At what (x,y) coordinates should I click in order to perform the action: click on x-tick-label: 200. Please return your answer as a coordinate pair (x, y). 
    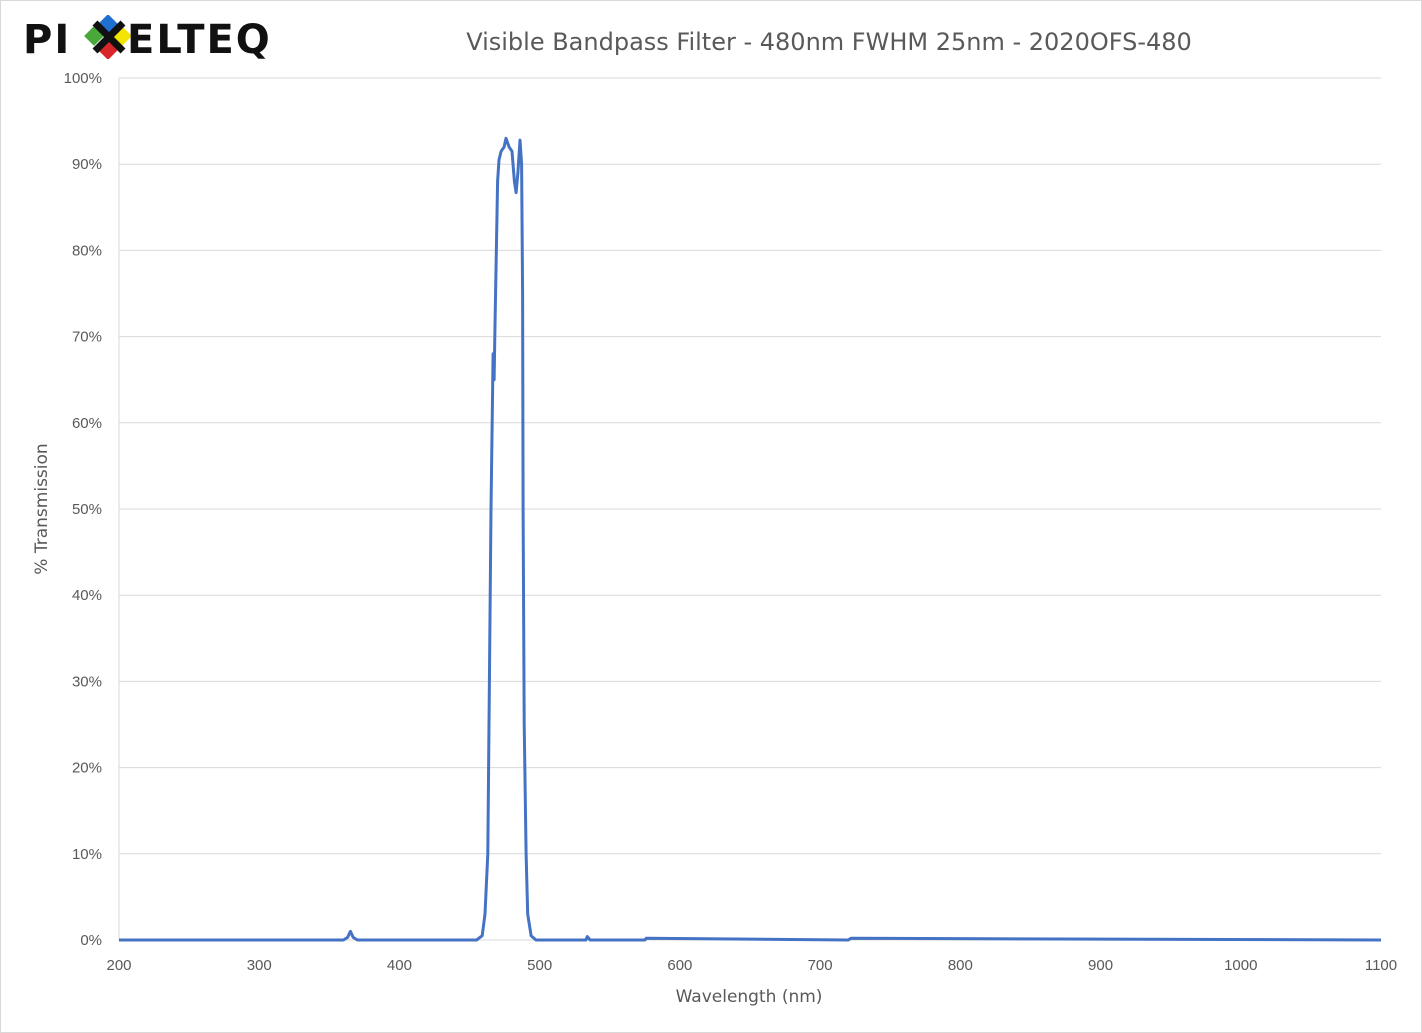
    Looking at the image, I should click on (118, 965).